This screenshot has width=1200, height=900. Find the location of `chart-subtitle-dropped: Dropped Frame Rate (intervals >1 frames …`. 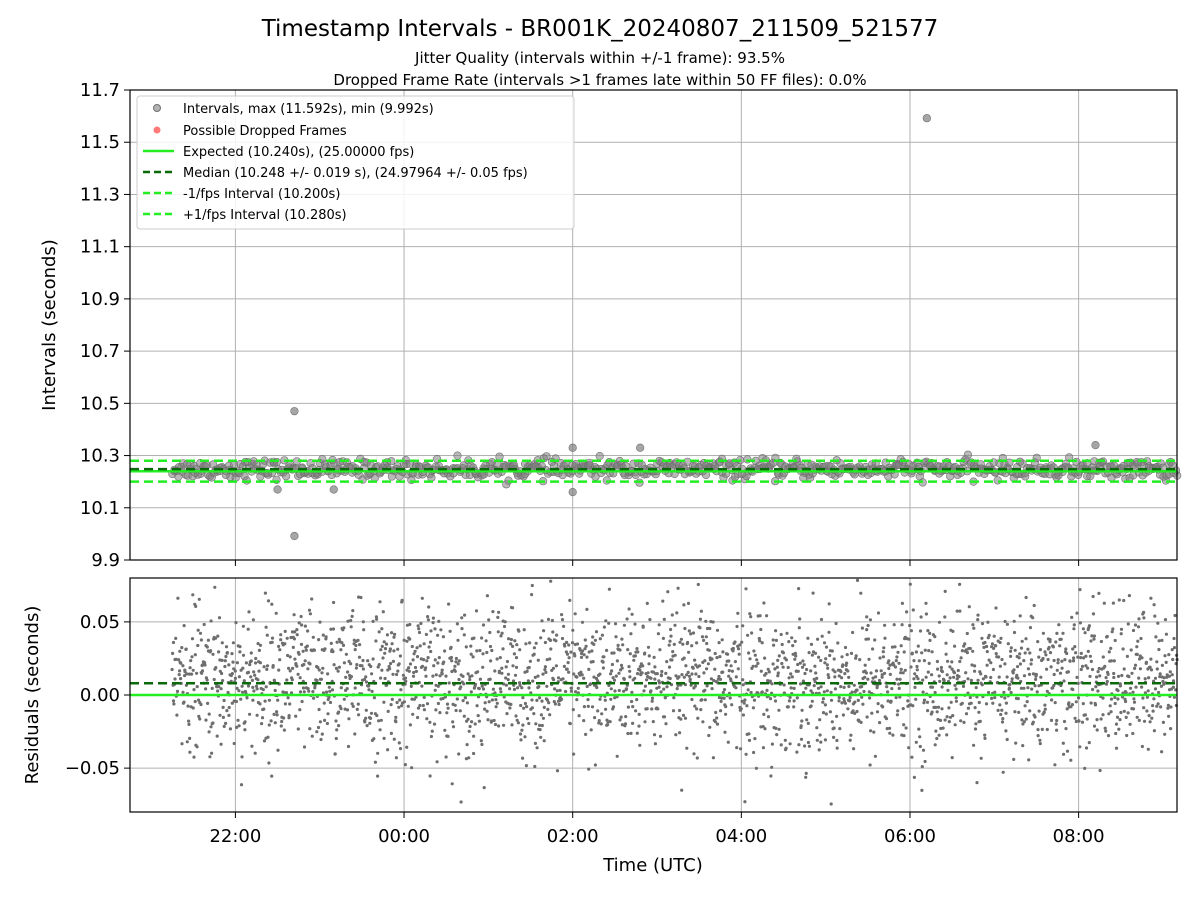

chart-subtitle-dropped: Dropped Frame Rate (intervals >1 frames … is located at coordinates (599, 80).